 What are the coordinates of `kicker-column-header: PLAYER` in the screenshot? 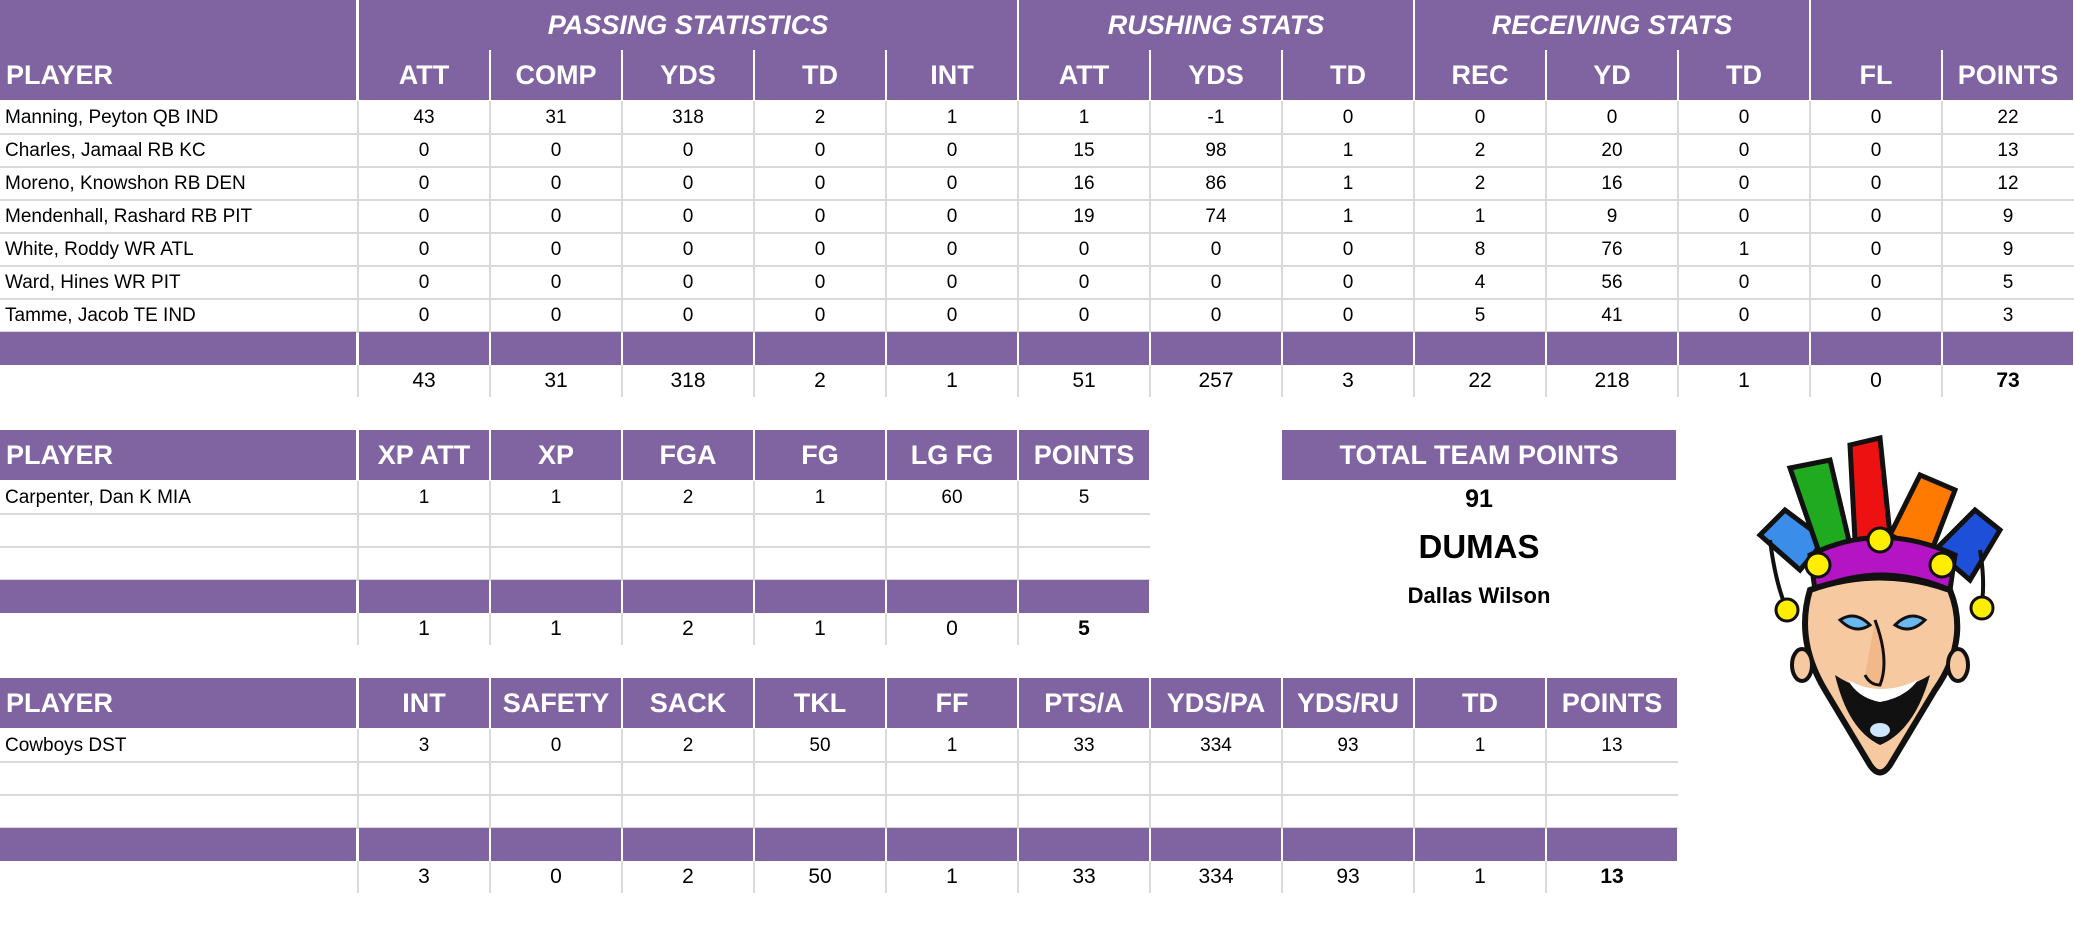 It's located at (60, 454).